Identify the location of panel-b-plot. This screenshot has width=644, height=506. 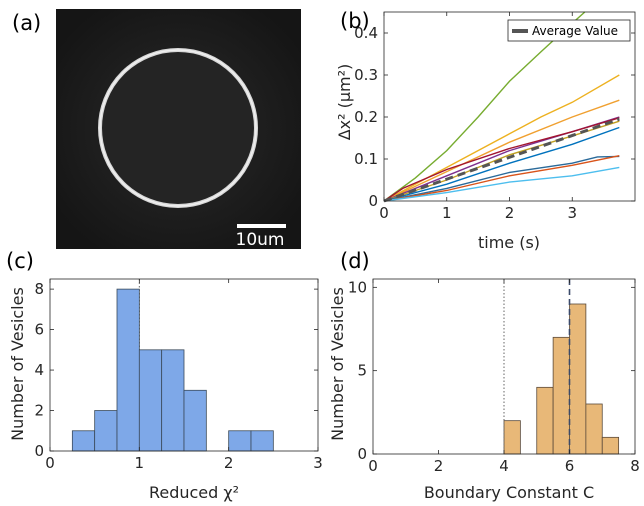
(501, 107).